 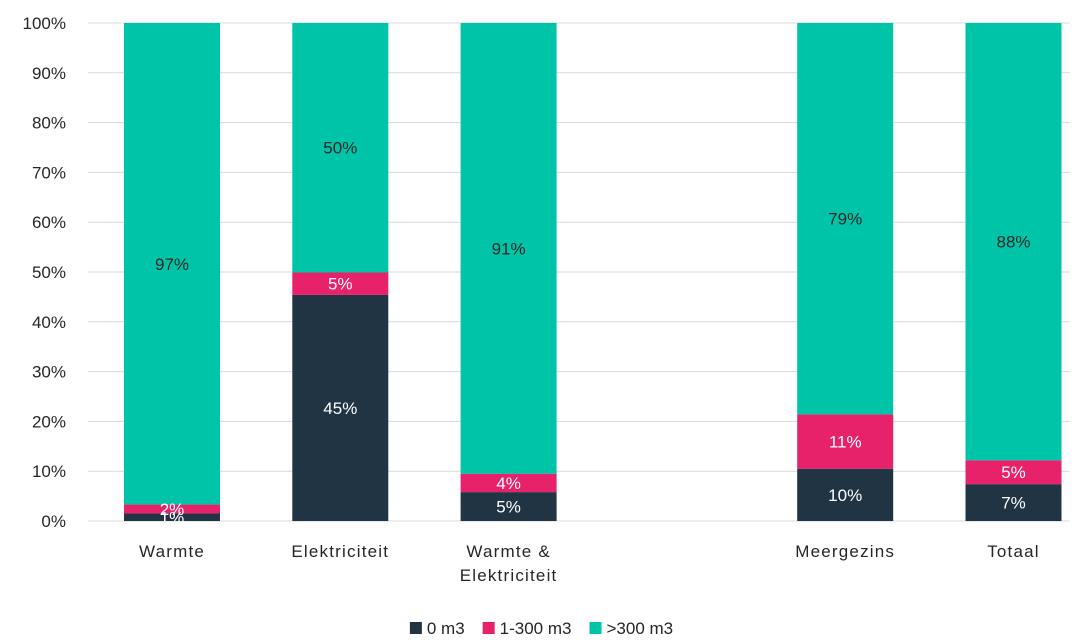 What do you see at coordinates (49, 471) in the screenshot?
I see `y-tick-label: 10%` at bounding box center [49, 471].